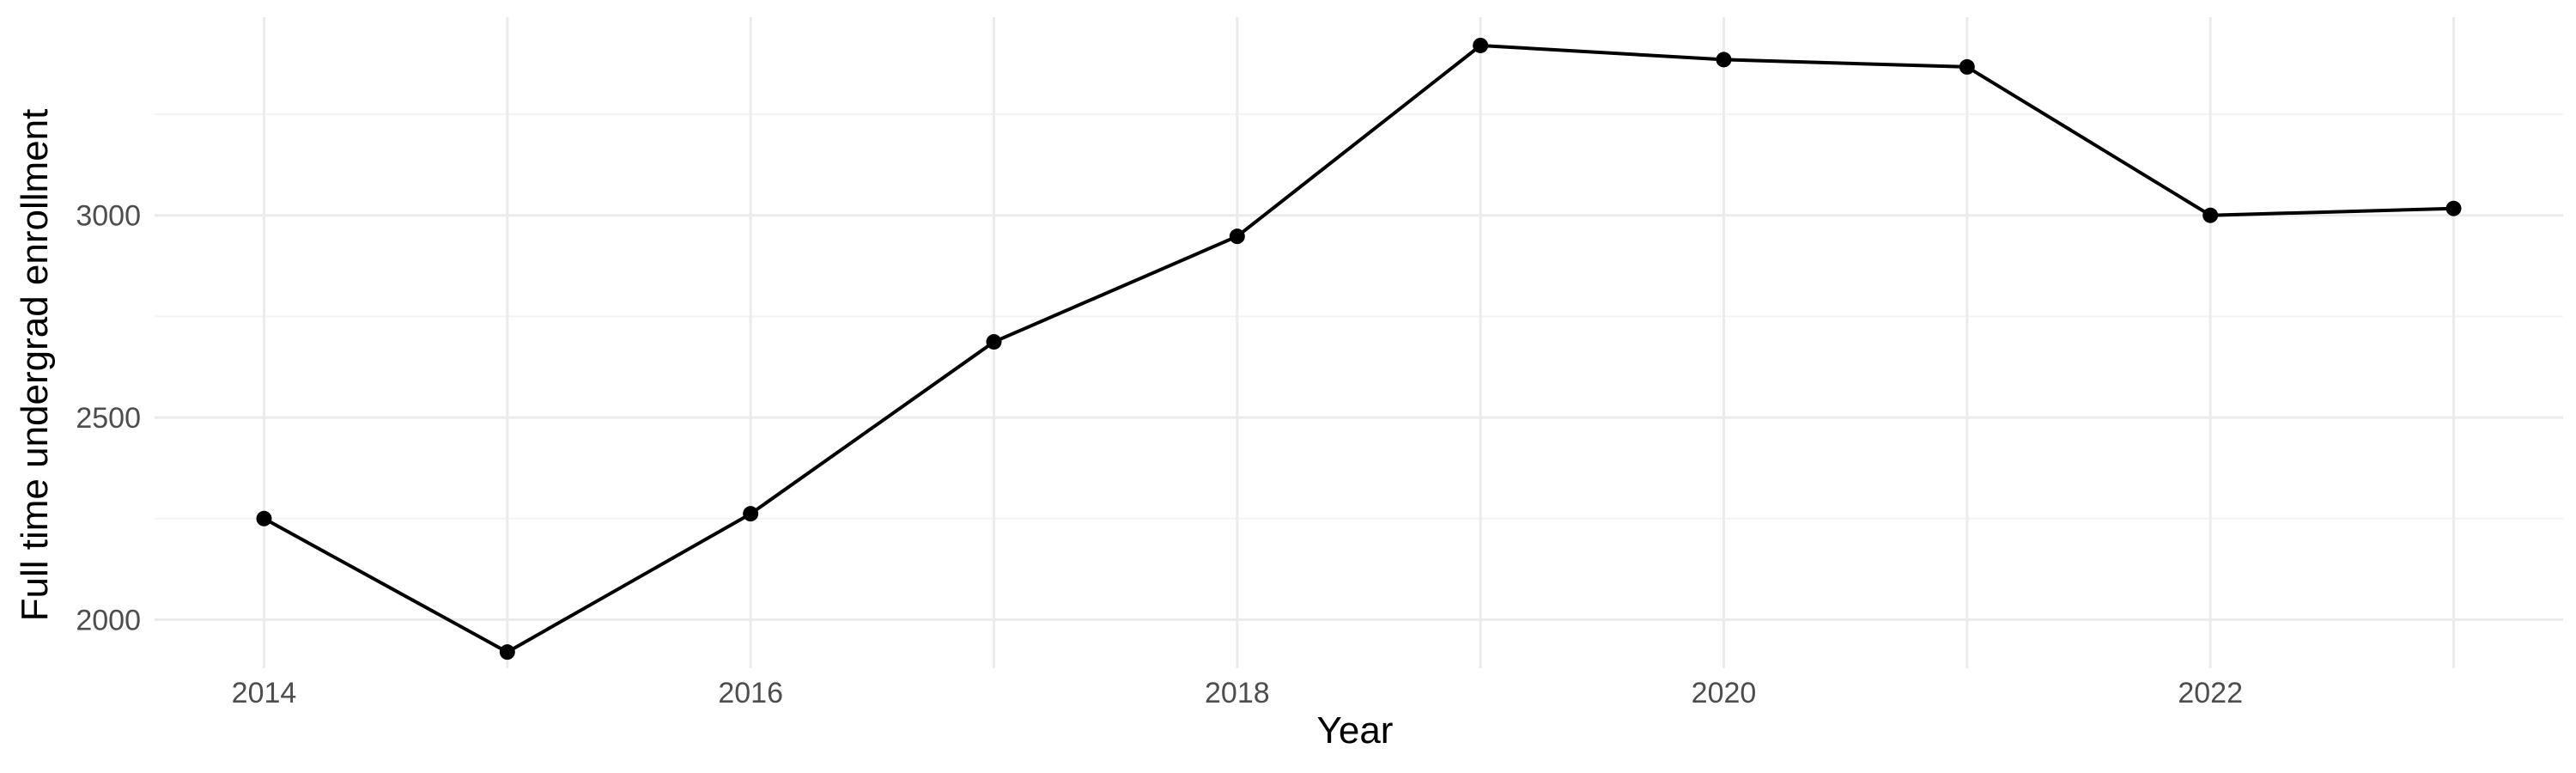 The width and height of the screenshot is (2576, 773). Describe the element at coordinates (1725, 693) in the screenshot. I see `x-tick-label: 2020` at that location.